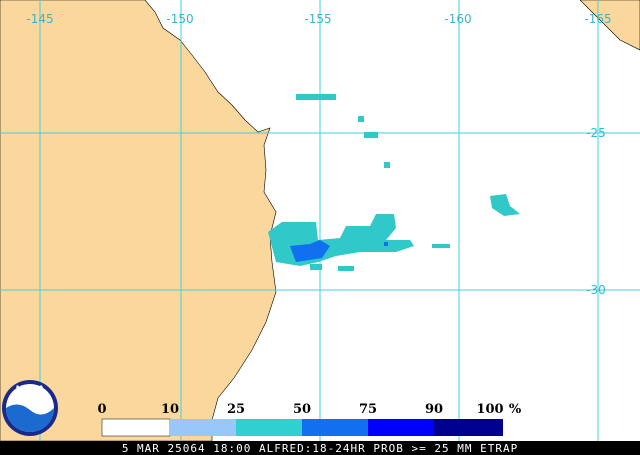  I want to click on land, so click(609, 25).